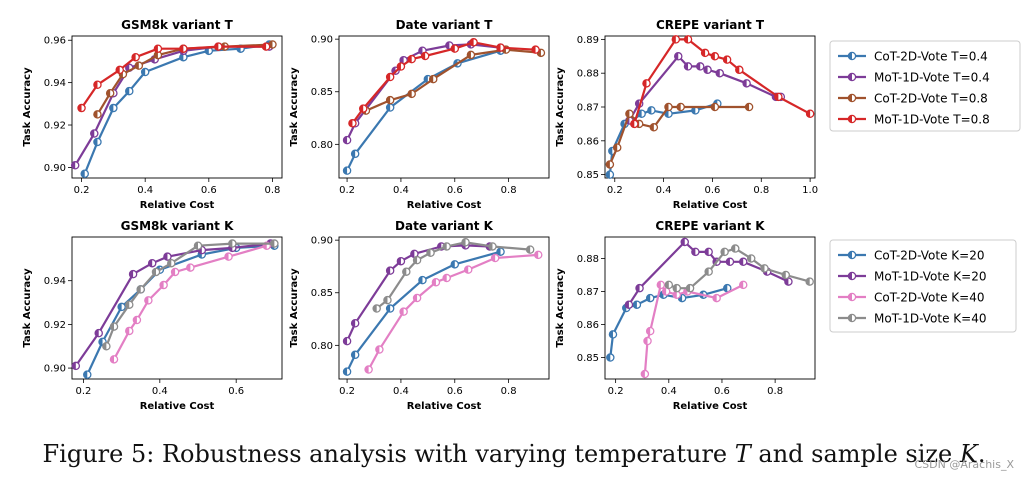 This screenshot has width=1028, height=481. Describe the element at coordinates (855, 454) in the screenshot. I see `caption-middle: and sample size` at that location.